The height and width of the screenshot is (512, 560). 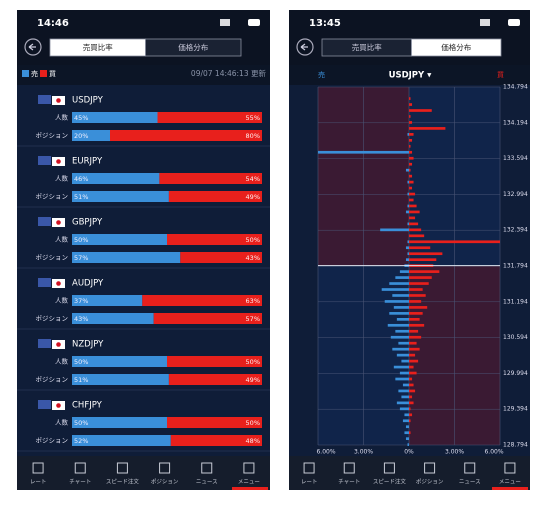 I want to click on y-tick-label: 132.994, so click(x=515, y=194).